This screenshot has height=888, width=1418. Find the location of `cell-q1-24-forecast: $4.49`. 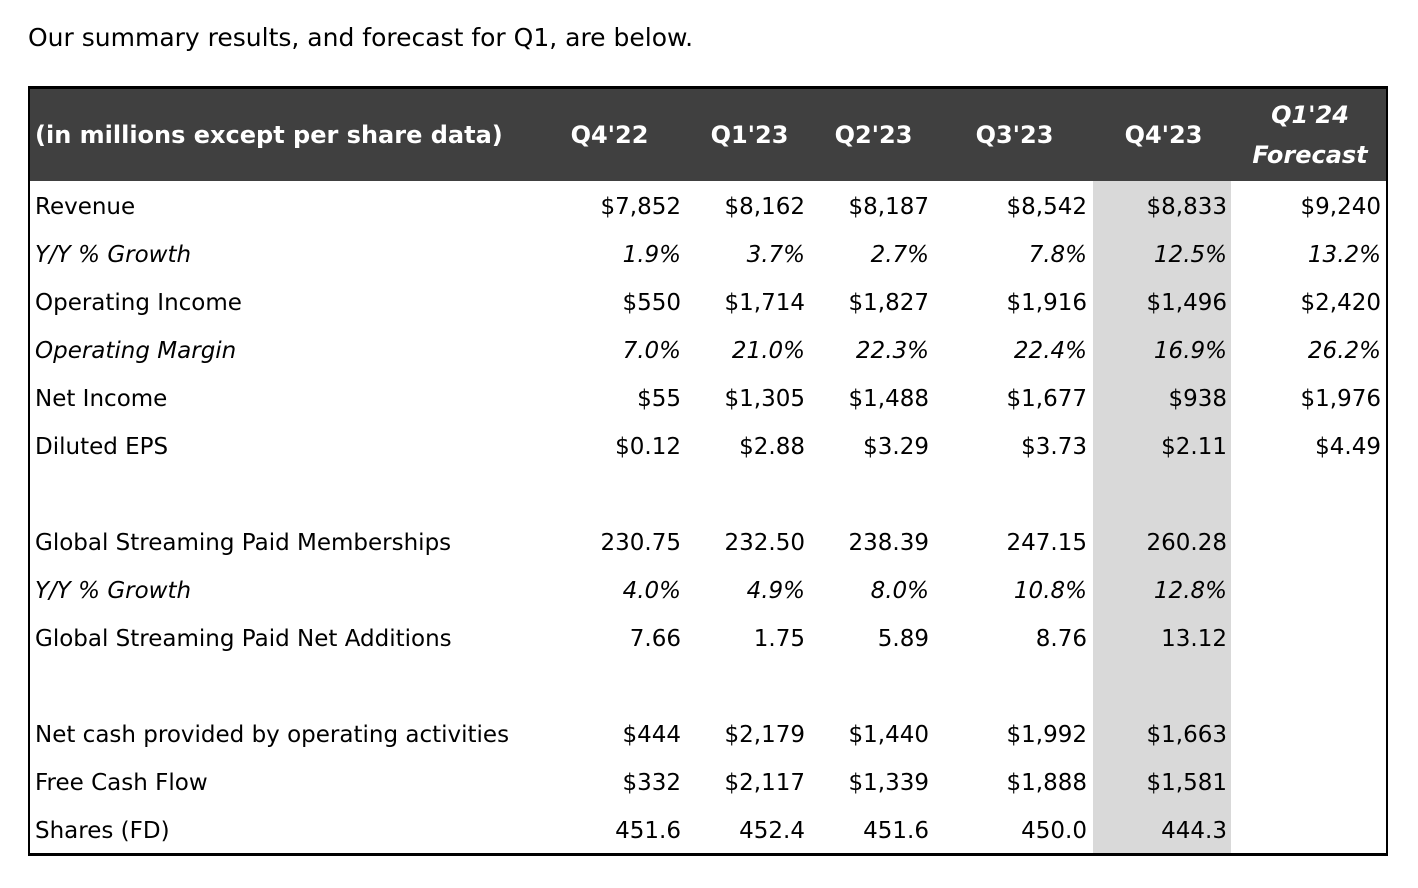

cell-q1-24-forecast: $4.49 is located at coordinates (1348, 447).